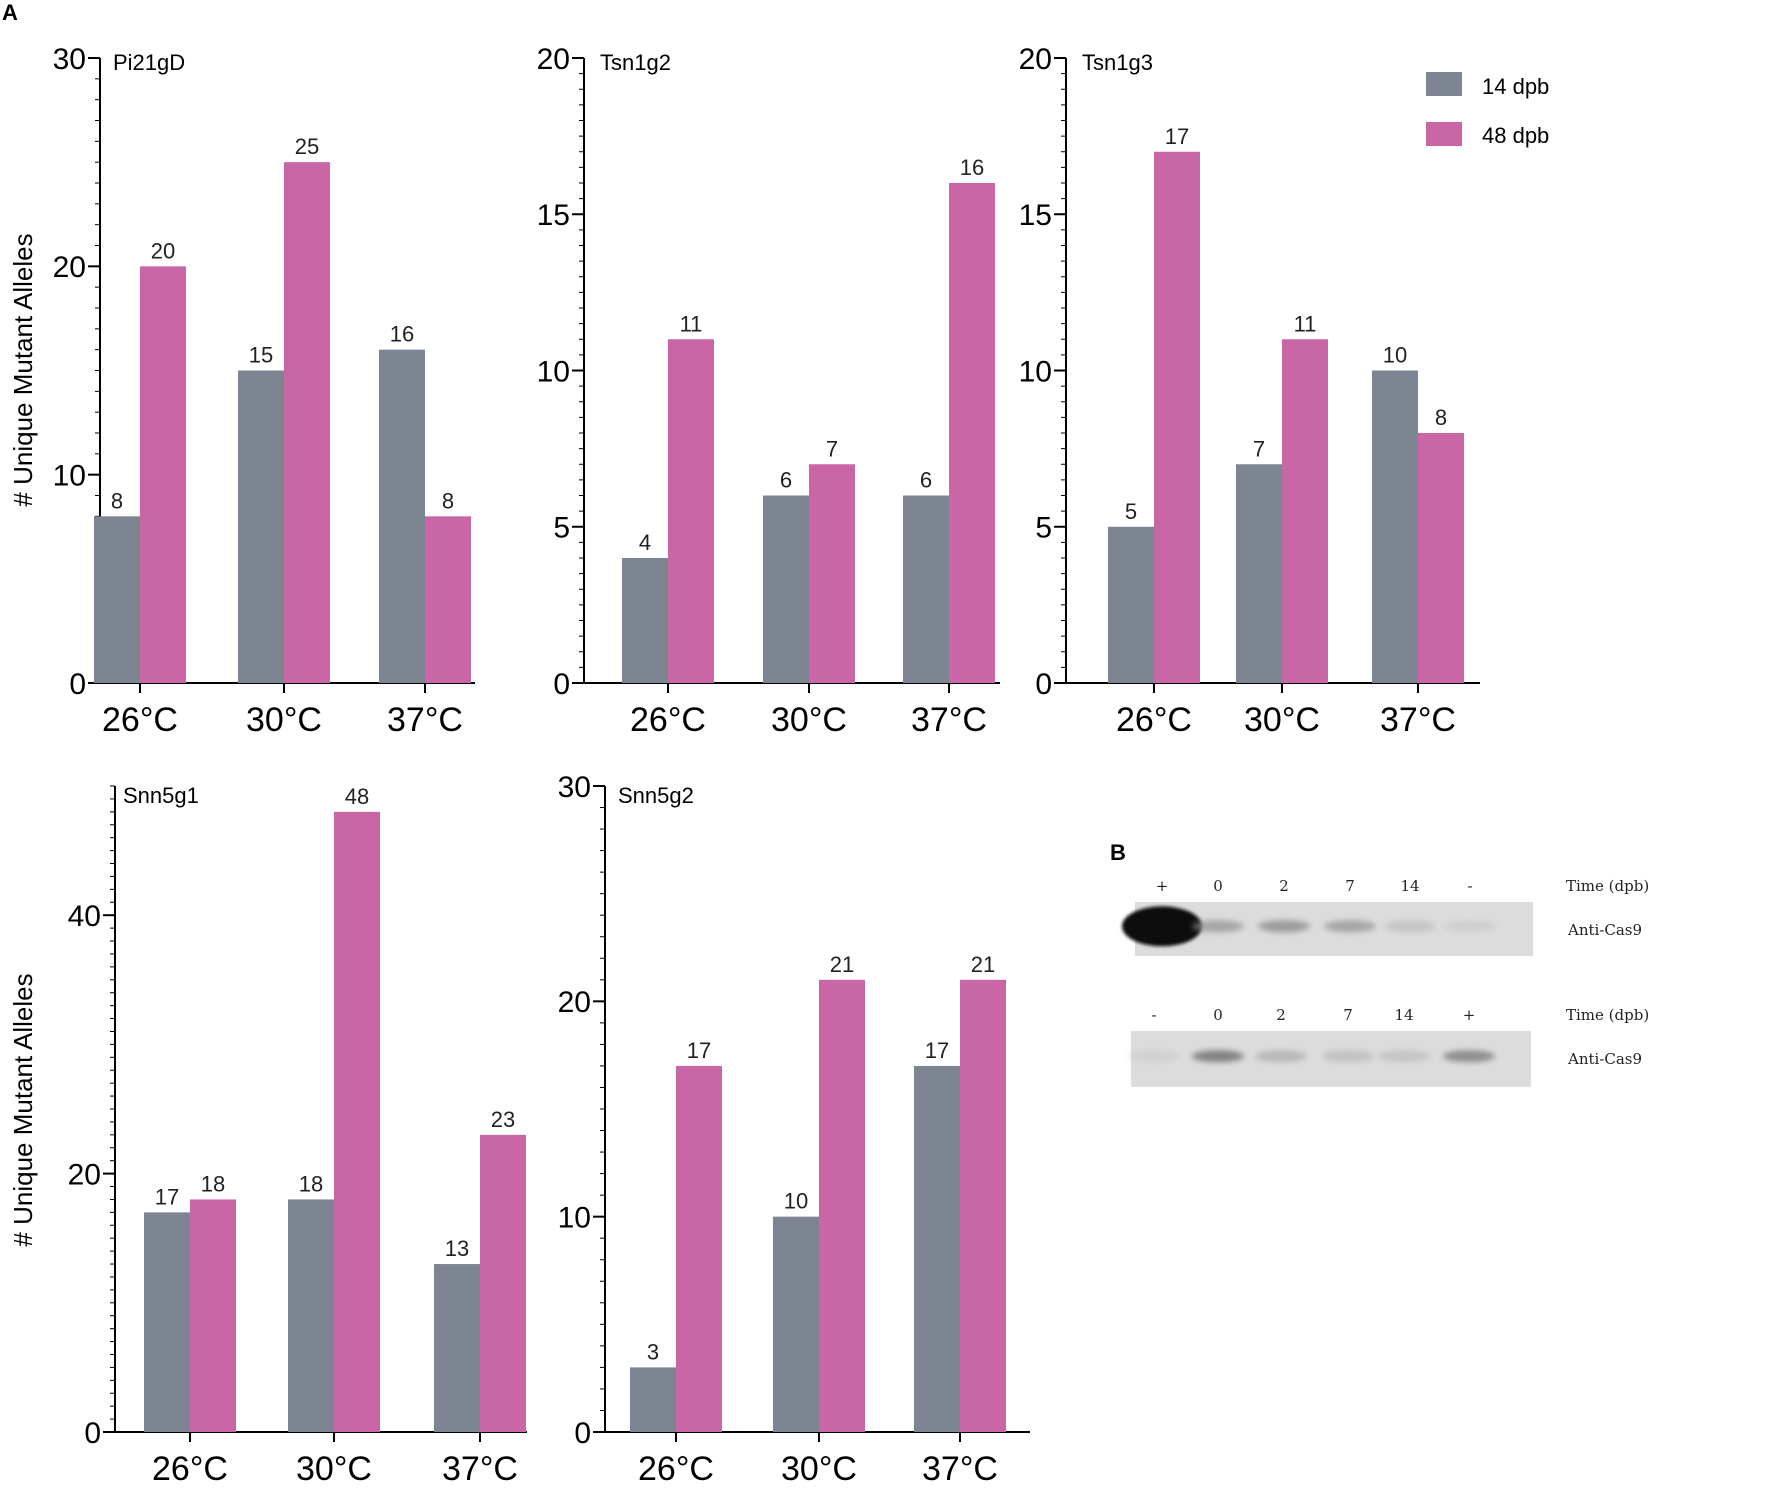 The image size is (1782, 1491). Describe the element at coordinates (1515, 135) in the screenshot. I see `legend-label-48dpb: 48 dpb` at that location.